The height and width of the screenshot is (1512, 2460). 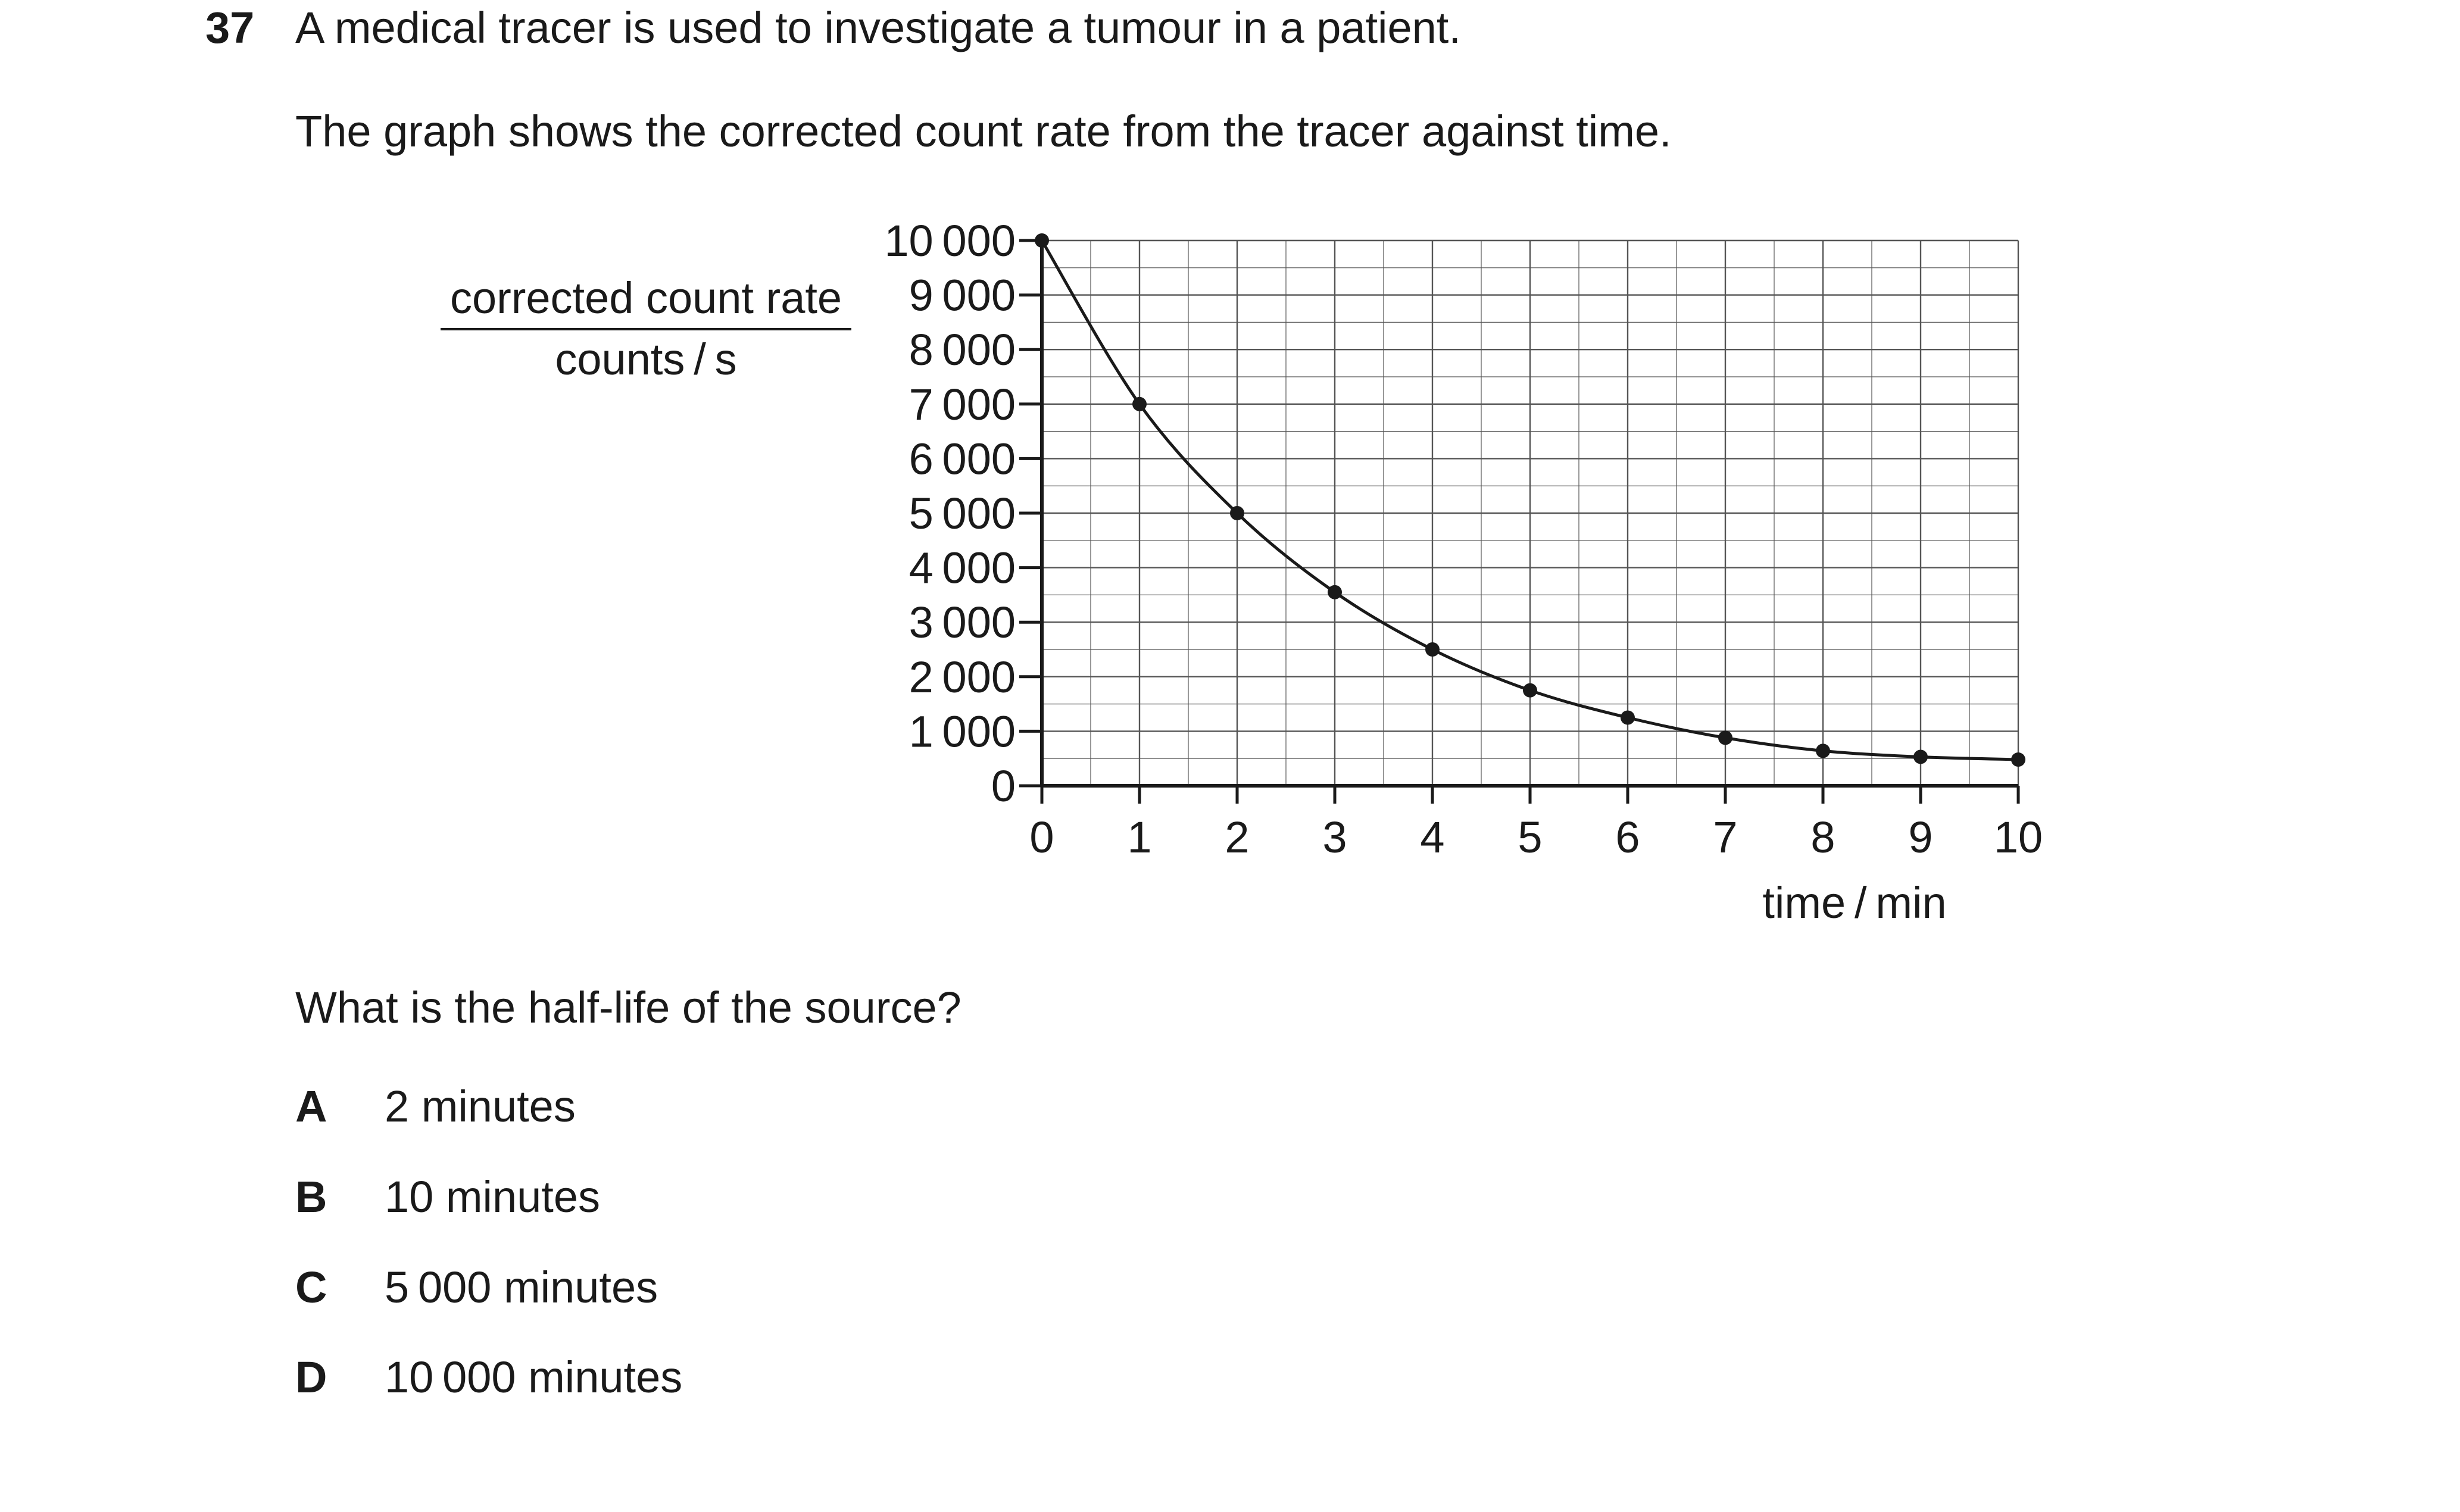 What do you see at coordinates (628, 1007) in the screenshot?
I see `question-ask: What is the half-life of the source?` at bounding box center [628, 1007].